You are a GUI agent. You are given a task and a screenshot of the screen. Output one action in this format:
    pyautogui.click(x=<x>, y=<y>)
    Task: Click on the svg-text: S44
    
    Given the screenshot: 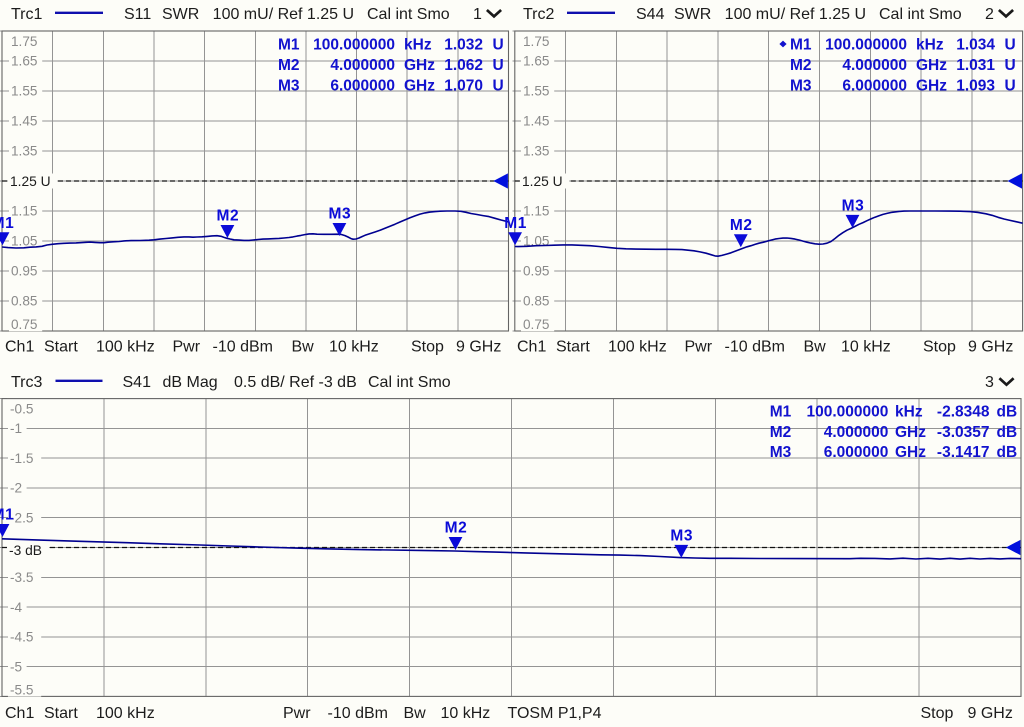 What is the action you would take?
    pyautogui.click(x=650, y=14)
    